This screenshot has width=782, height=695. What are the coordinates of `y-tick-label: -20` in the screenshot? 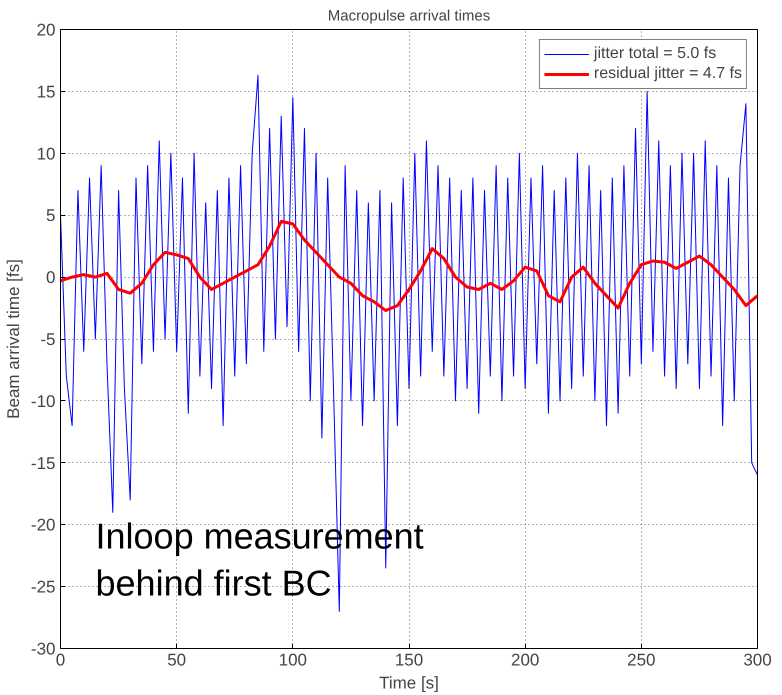 It's located at (43, 525).